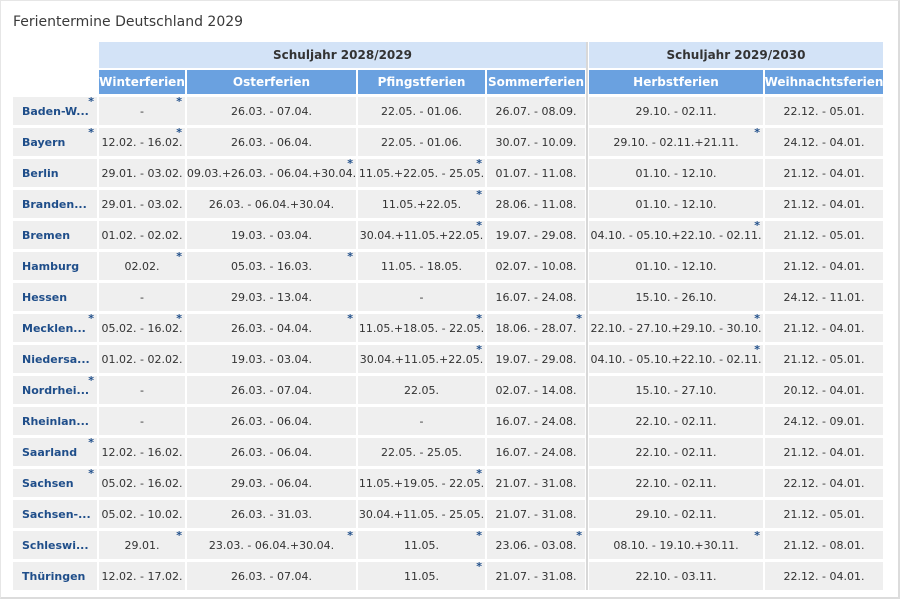  What do you see at coordinates (536, 82) in the screenshot?
I see `column-header-sommerferien: Sommerferien` at bounding box center [536, 82].